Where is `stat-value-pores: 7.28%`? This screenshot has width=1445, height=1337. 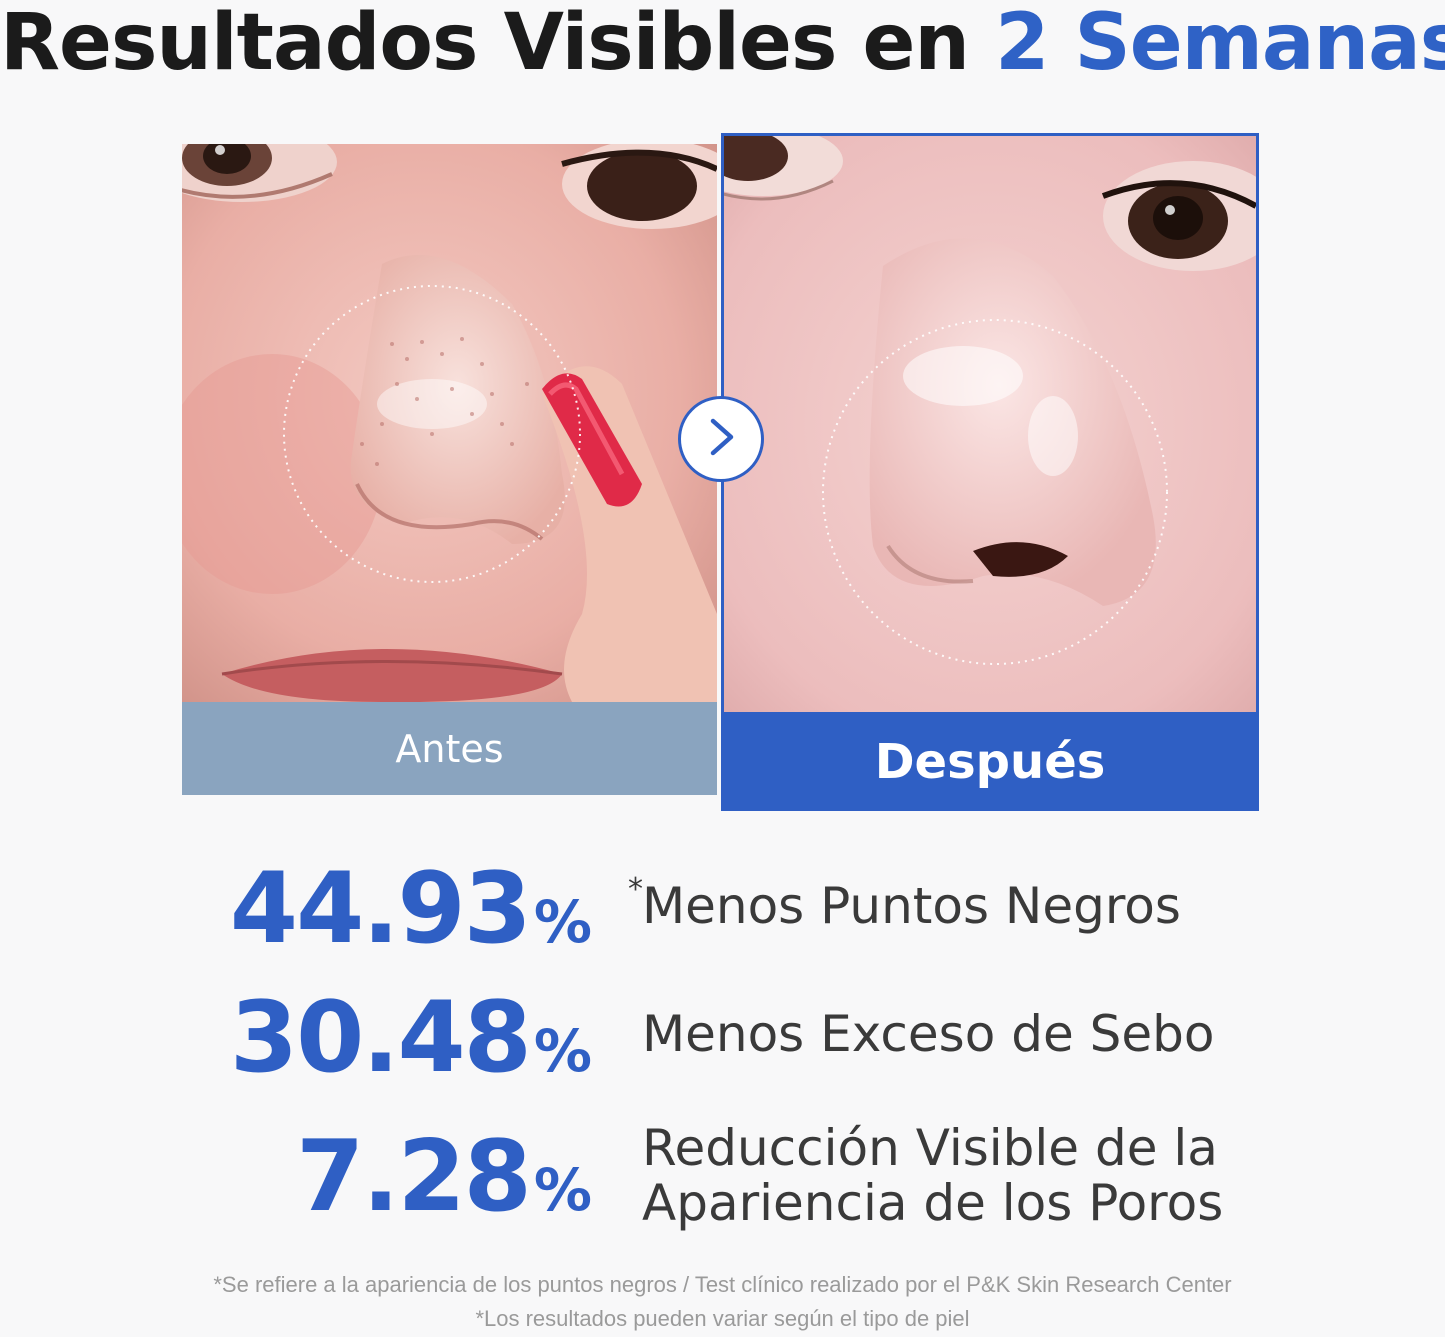
stat-value-pores: 7.28% is located at coordinates (444, 1177).